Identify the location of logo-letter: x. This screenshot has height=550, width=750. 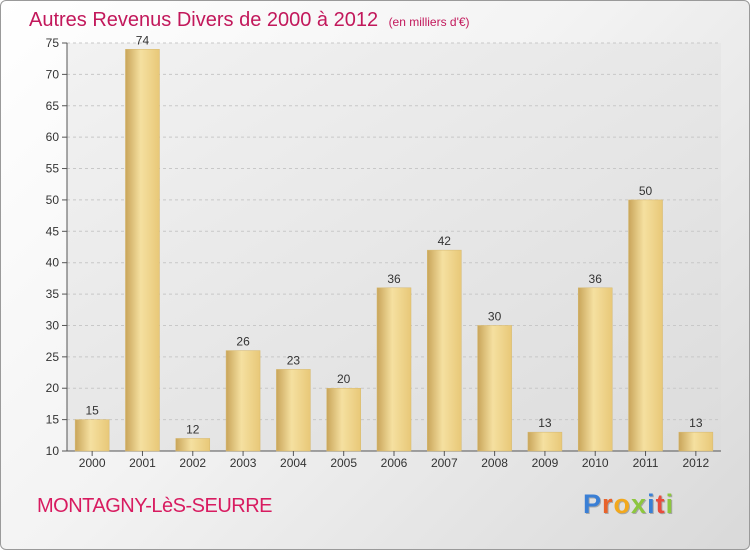
(639, 504).